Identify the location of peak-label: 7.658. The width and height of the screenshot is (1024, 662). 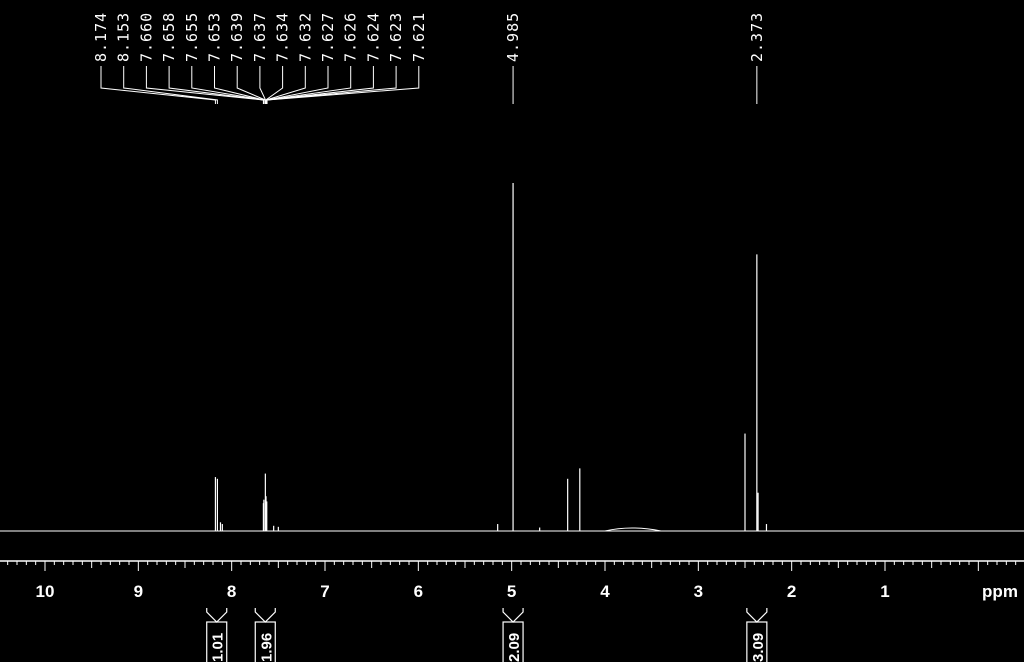
(169, 37).